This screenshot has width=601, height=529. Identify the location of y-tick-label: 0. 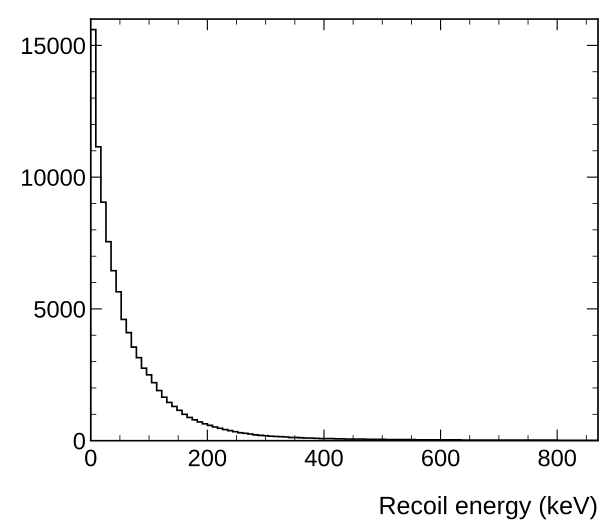
(79, 441).